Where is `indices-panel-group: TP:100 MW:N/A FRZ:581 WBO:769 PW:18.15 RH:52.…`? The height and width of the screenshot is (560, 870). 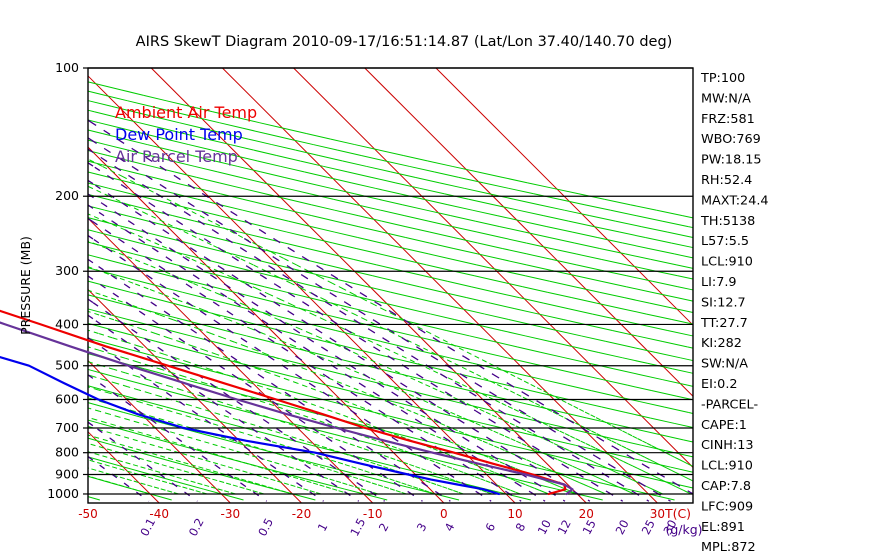 indices-panel-group: TP:100 MW:N/A FRZ:581 WBO:769 PW:18.15 RH:52.… is located at coordinates (734, 313).